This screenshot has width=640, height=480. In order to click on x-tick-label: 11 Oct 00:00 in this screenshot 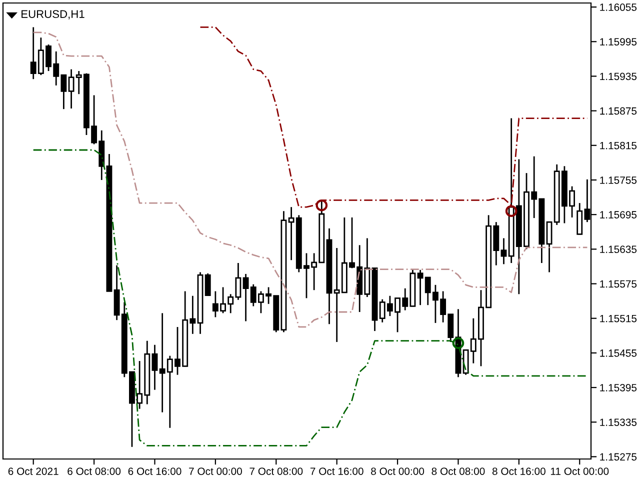, I will do `click(579, 471)`.